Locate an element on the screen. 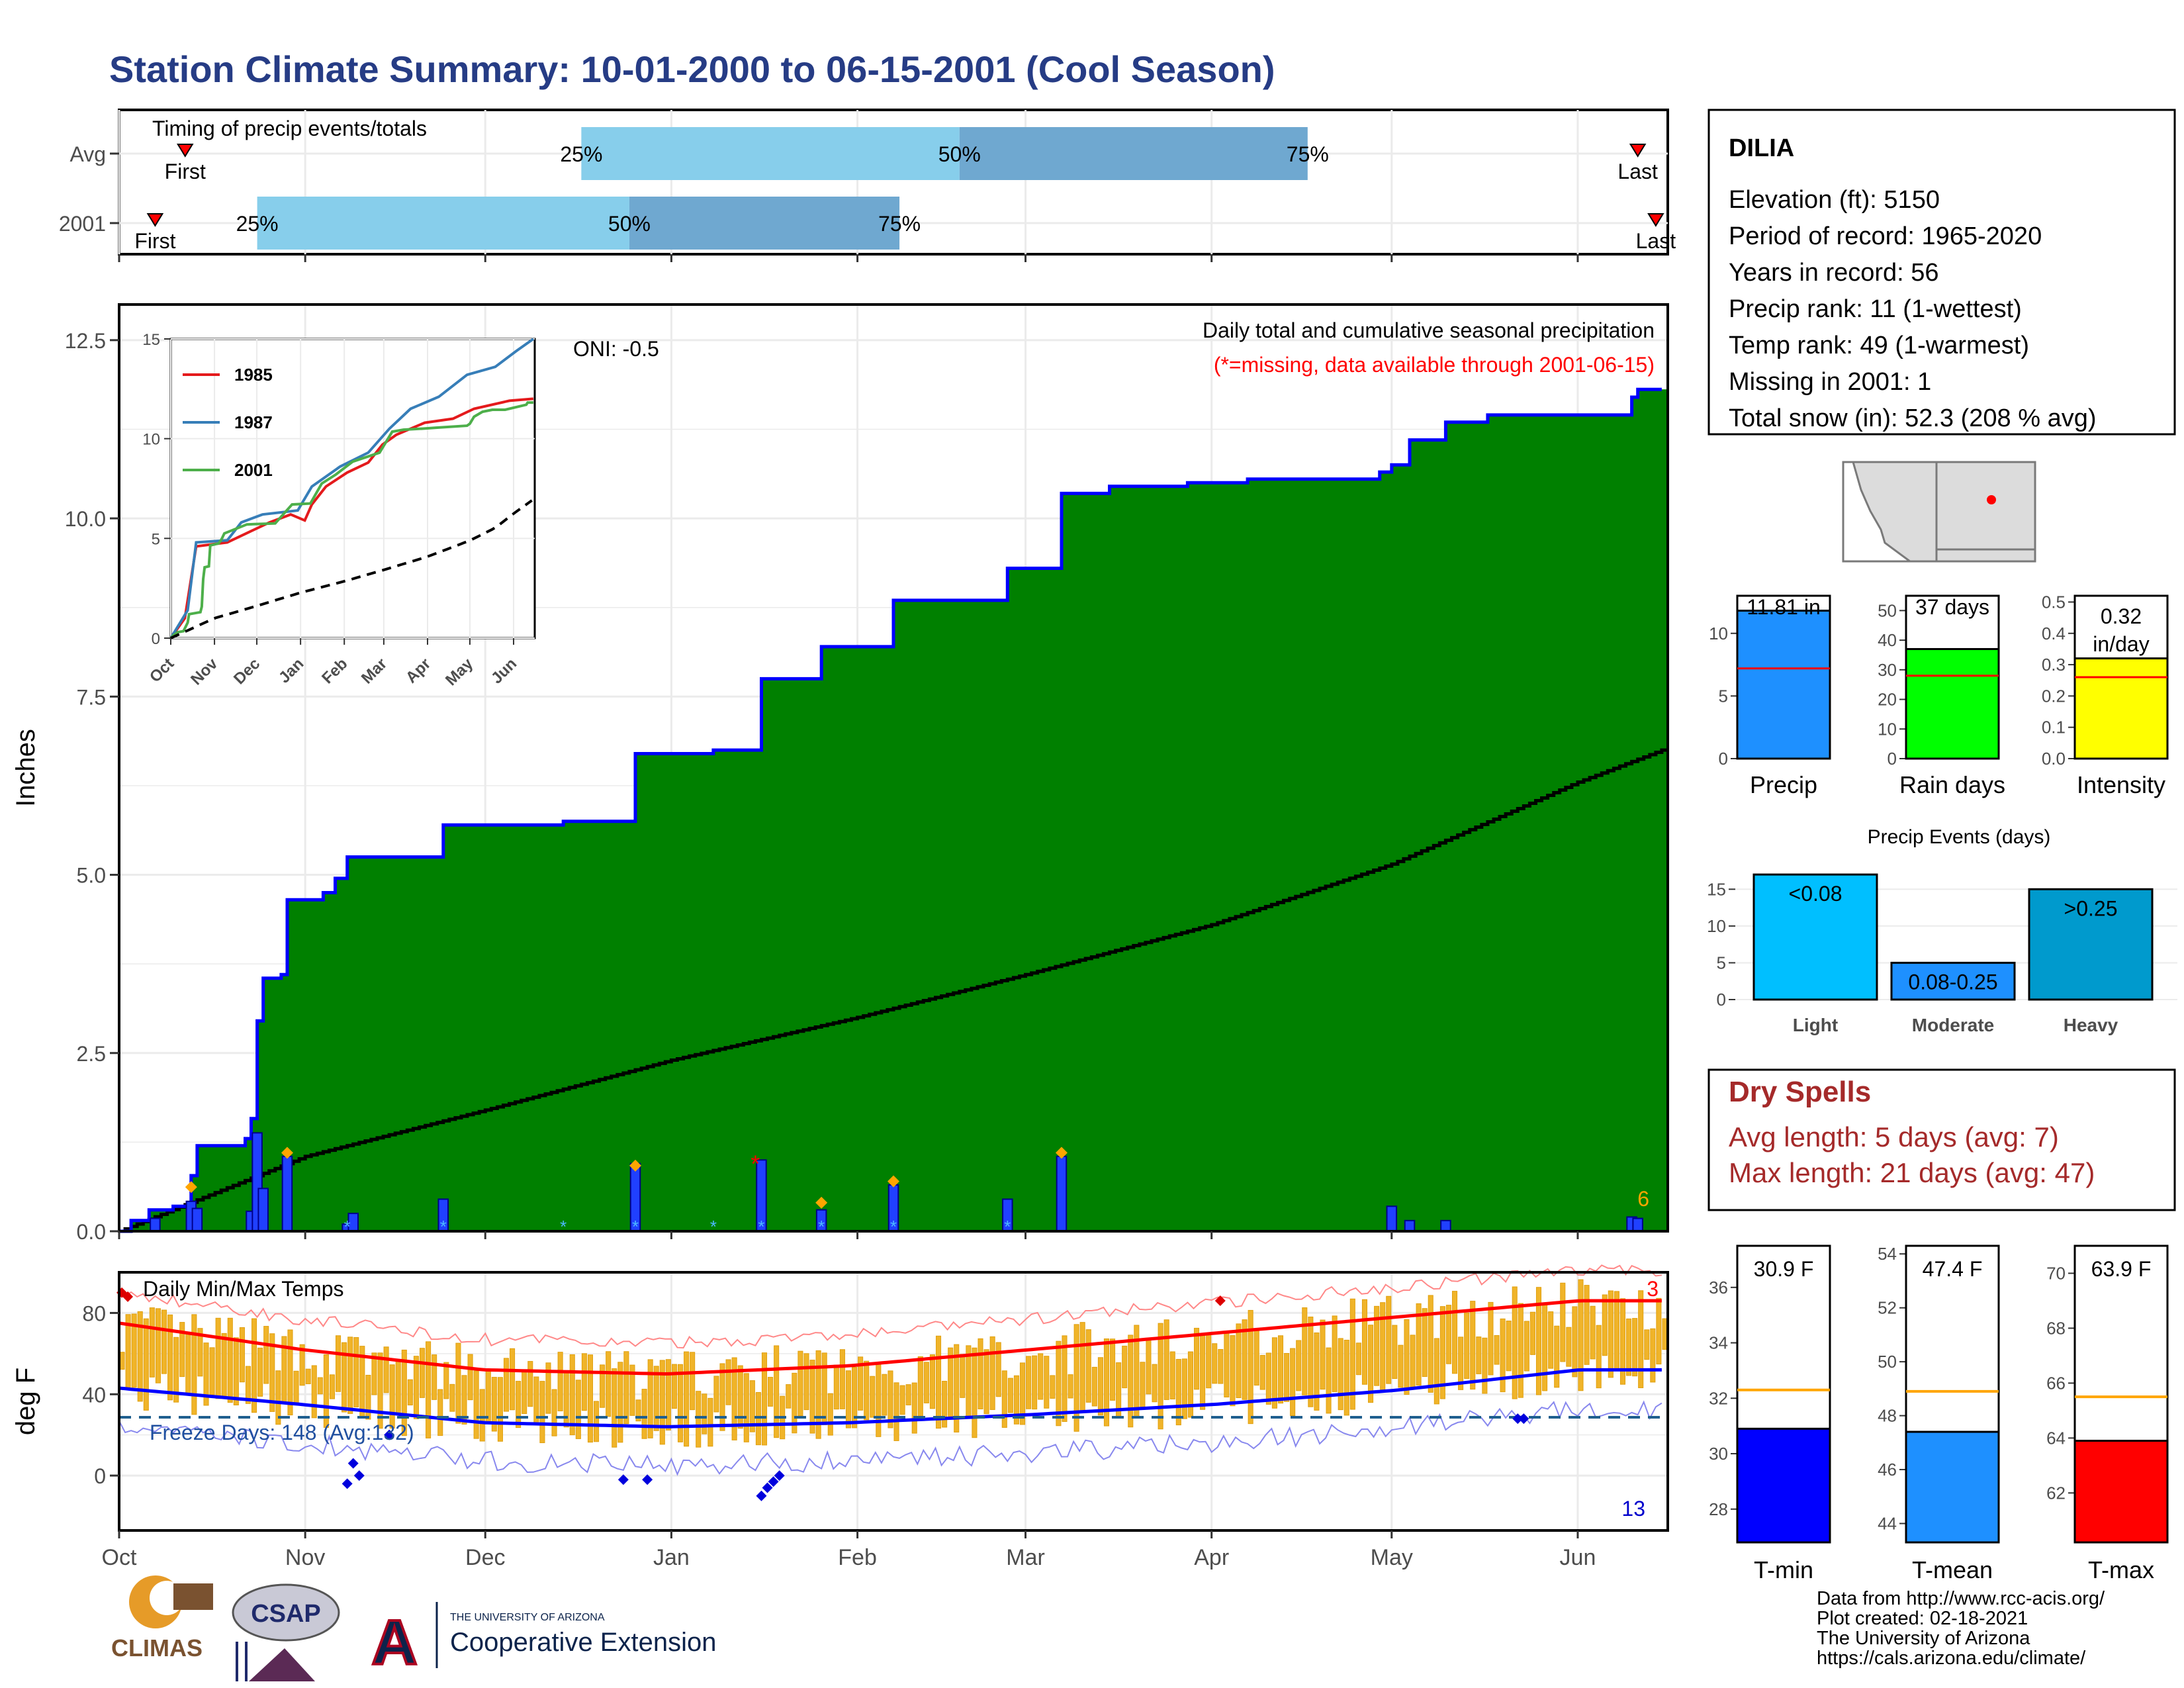 This screenshot has width=2184, height=1688. summary-ytick-label: 30 is located at coordinates (1888, 670).